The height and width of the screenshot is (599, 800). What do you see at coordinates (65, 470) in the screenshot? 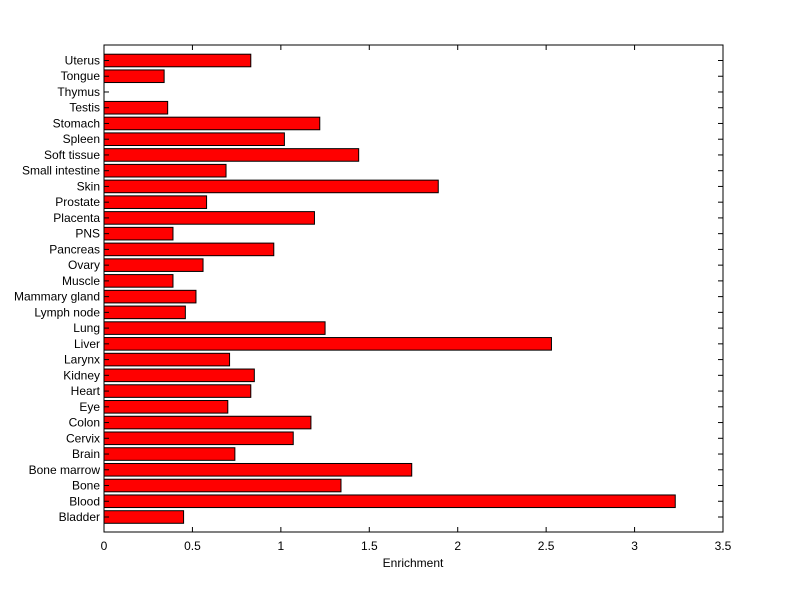
I see `y-tick-label: Bone marrow` at bounding box center [65, 470].